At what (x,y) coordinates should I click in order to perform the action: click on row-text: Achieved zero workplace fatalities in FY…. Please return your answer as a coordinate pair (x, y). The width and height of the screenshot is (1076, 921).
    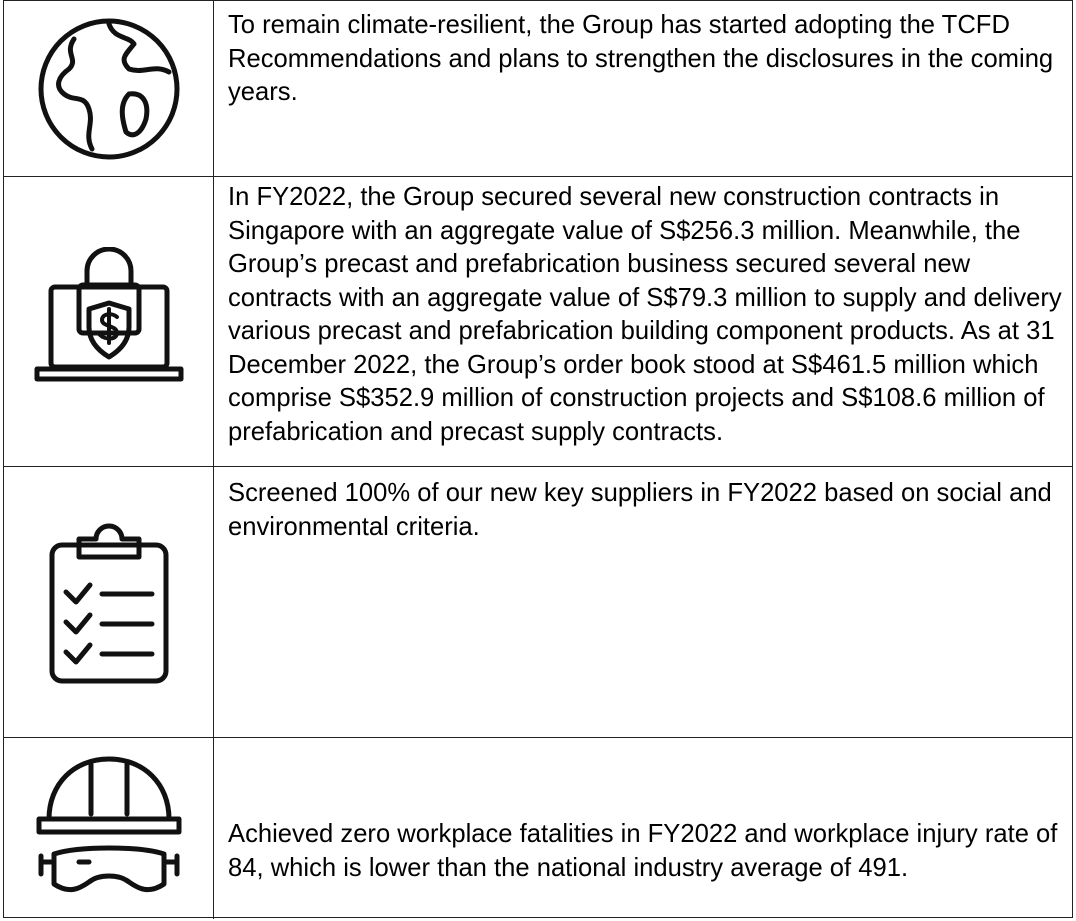
    Looking at the image, I should click on (643, 851).